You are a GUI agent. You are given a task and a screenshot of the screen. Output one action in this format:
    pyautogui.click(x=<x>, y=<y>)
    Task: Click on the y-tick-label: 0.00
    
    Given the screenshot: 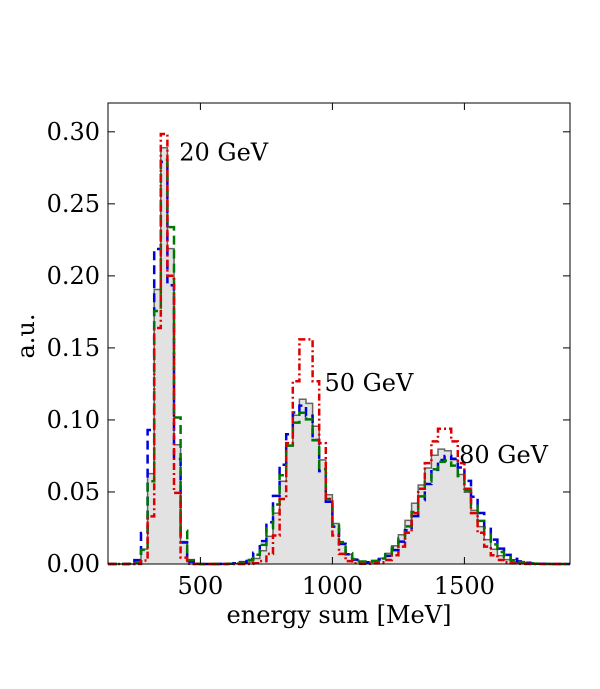 What is the action you would take?
    pyautogui.click(x=73, y=564)
    